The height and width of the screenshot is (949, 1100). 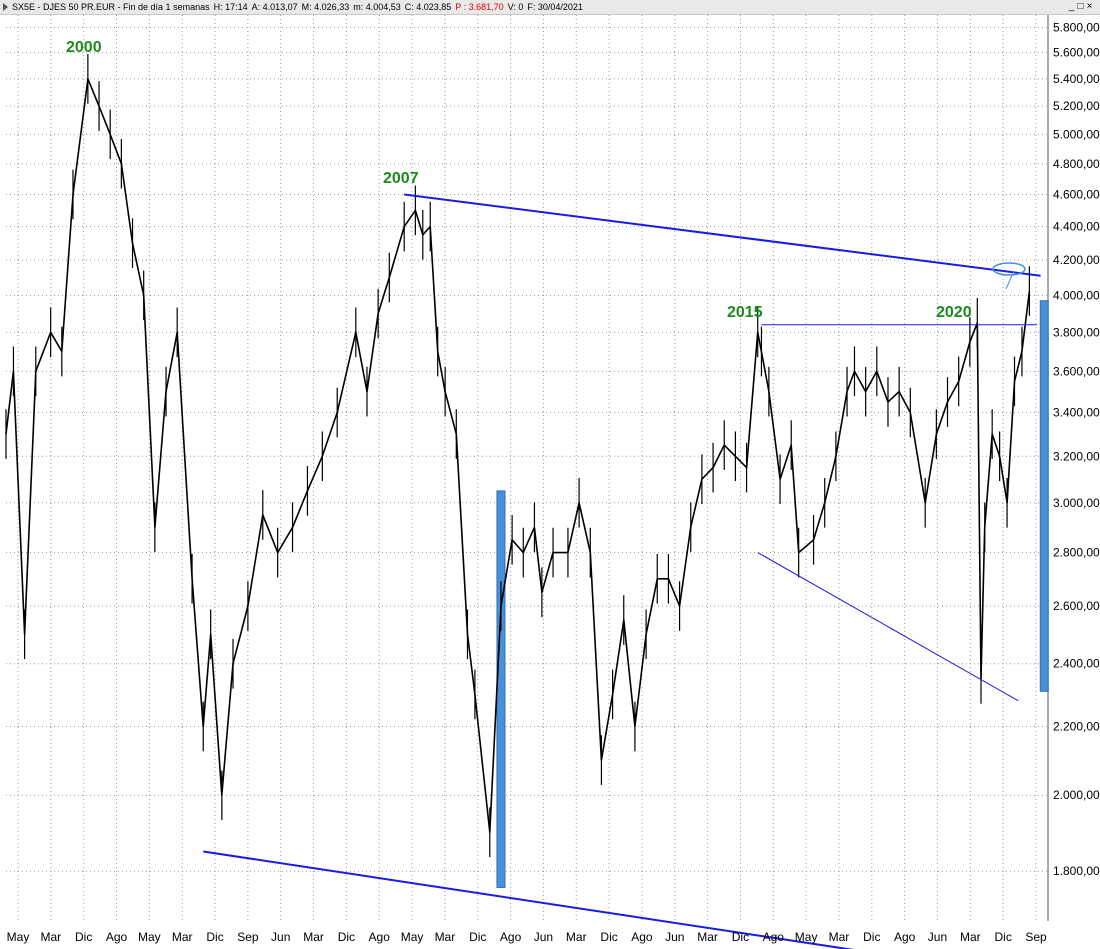 What do you see at coordinates (1076, 871) in the screenshot?
I see `y-tick-label: 1.800,00` at bounding box center [1076, 871].